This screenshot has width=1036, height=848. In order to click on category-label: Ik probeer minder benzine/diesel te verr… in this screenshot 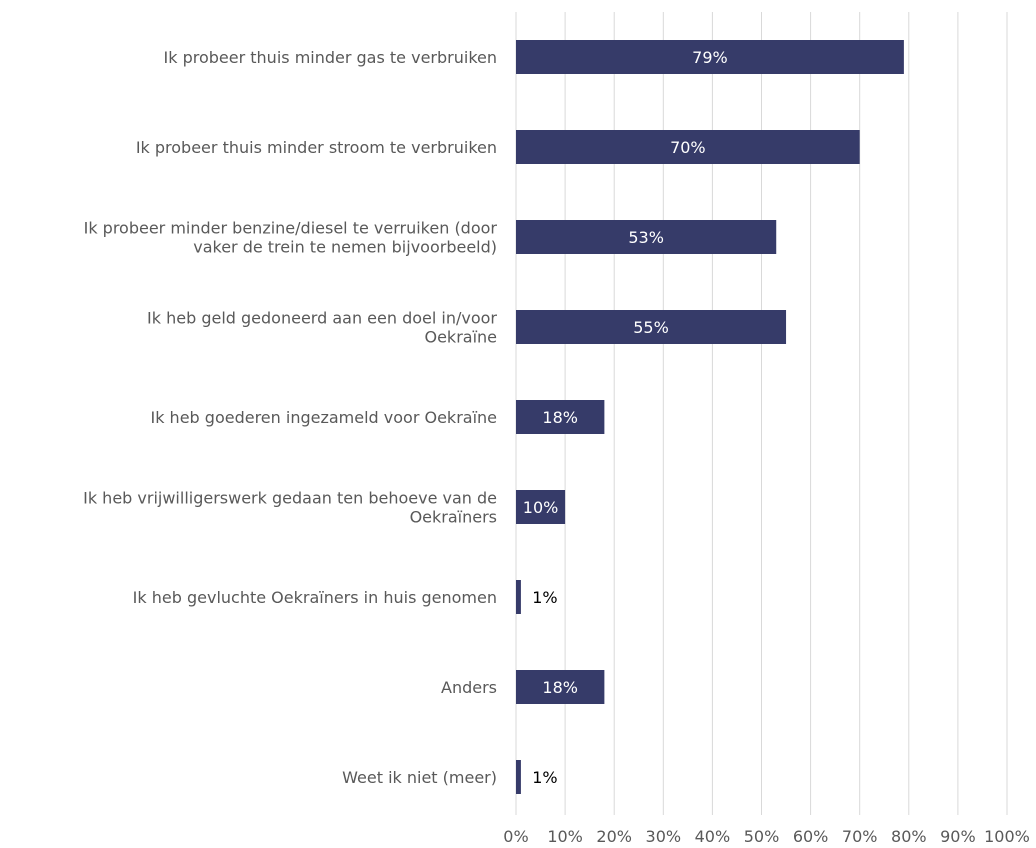, I will do `click(291, 238)`.